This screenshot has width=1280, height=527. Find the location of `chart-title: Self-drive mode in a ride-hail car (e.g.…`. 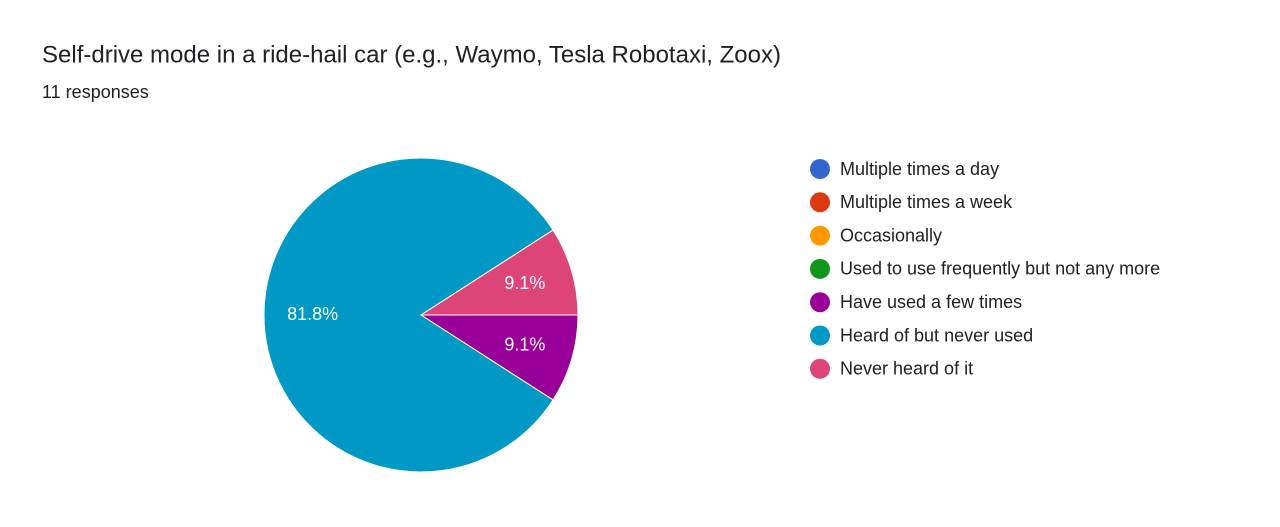

chart-title: Self-drive mode in a ride-hail car (e.g.… is located at coordinates (411, 54).